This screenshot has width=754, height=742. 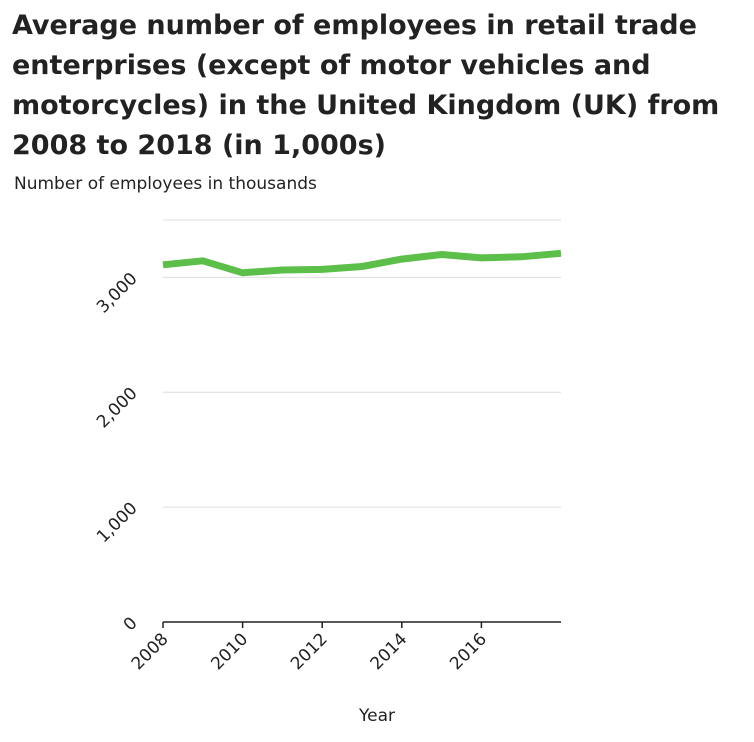 I want to click on y-ticks: 0 1,000 2,000 3,000, so click(x=117, y=452).